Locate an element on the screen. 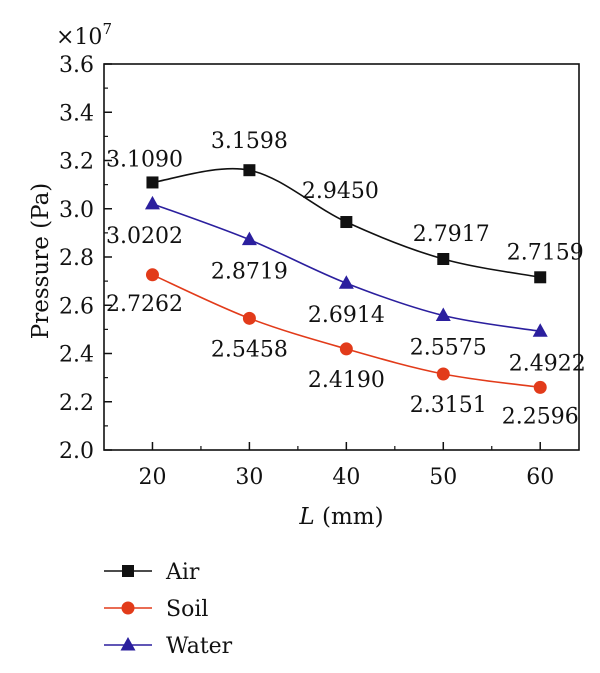  y-tick-label: 2.2 is located at coordinates (76, 403).